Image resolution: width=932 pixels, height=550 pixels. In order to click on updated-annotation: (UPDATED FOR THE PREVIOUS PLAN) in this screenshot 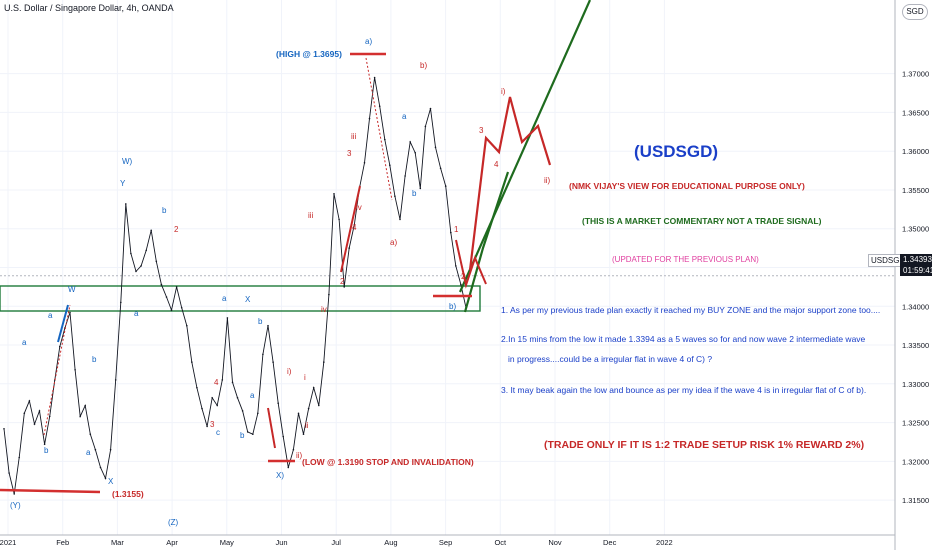, I will do `click(685, 259)`.